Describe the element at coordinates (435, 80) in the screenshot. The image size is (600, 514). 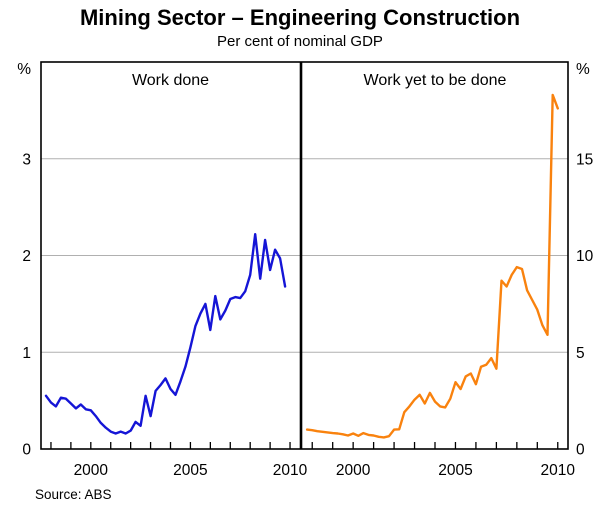
I see `panel-title: Work yet to be done` at that location.